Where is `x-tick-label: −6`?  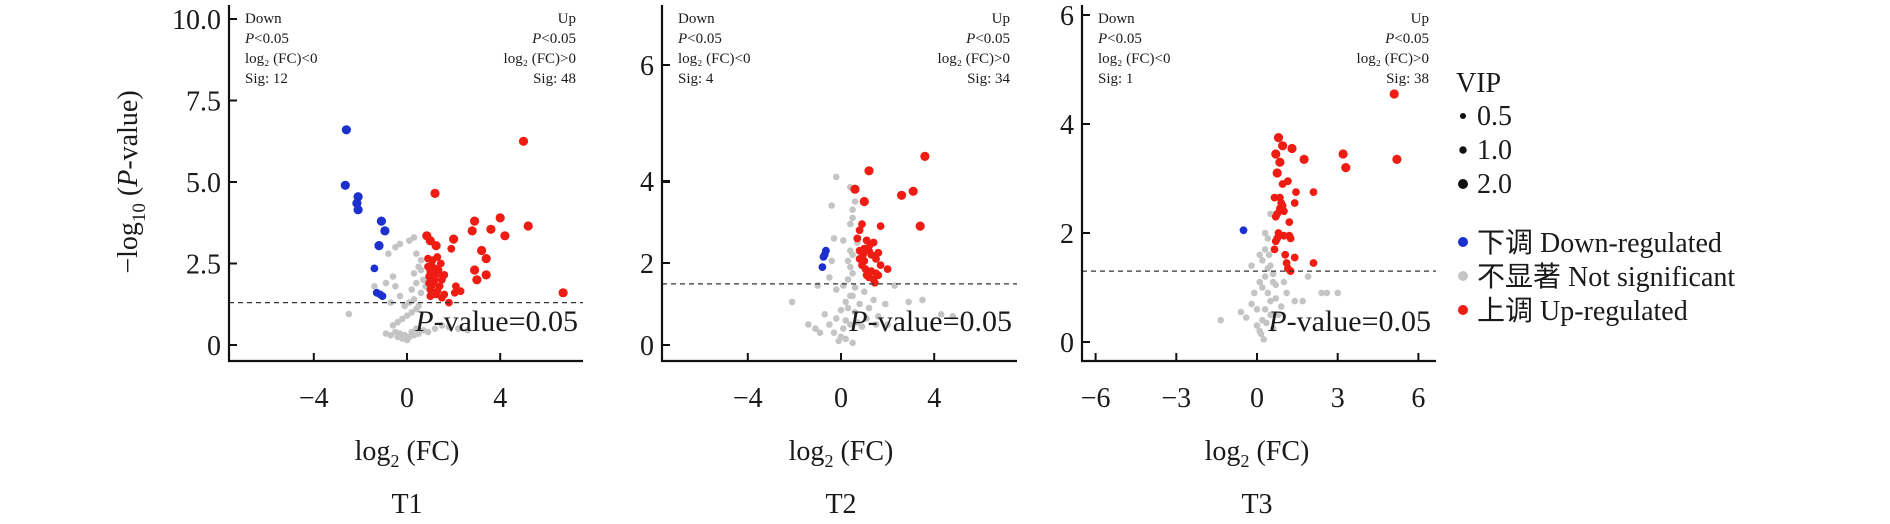
x-tick-label: −6 is located at coordinates (1096, 398).